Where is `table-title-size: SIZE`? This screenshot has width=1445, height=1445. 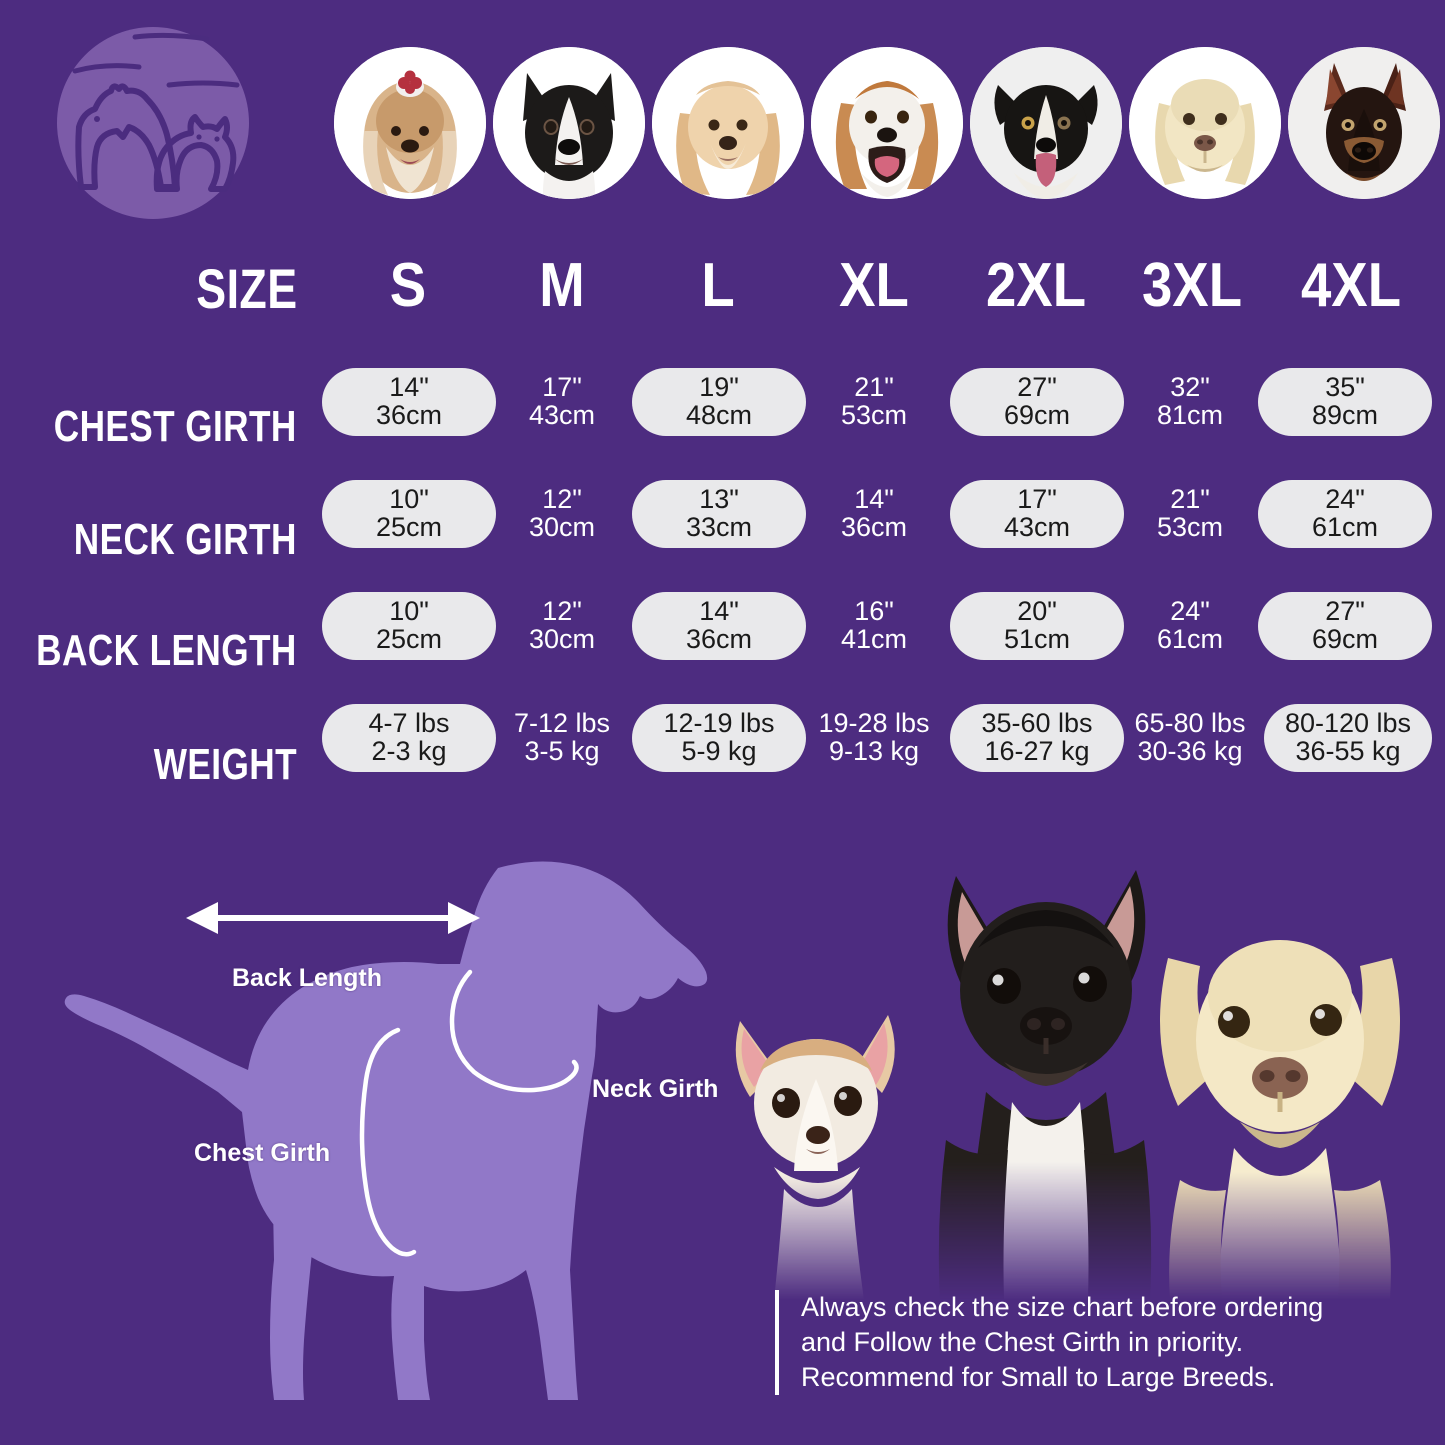 table-title-size: SIZE is located at coordinates (246, 288).